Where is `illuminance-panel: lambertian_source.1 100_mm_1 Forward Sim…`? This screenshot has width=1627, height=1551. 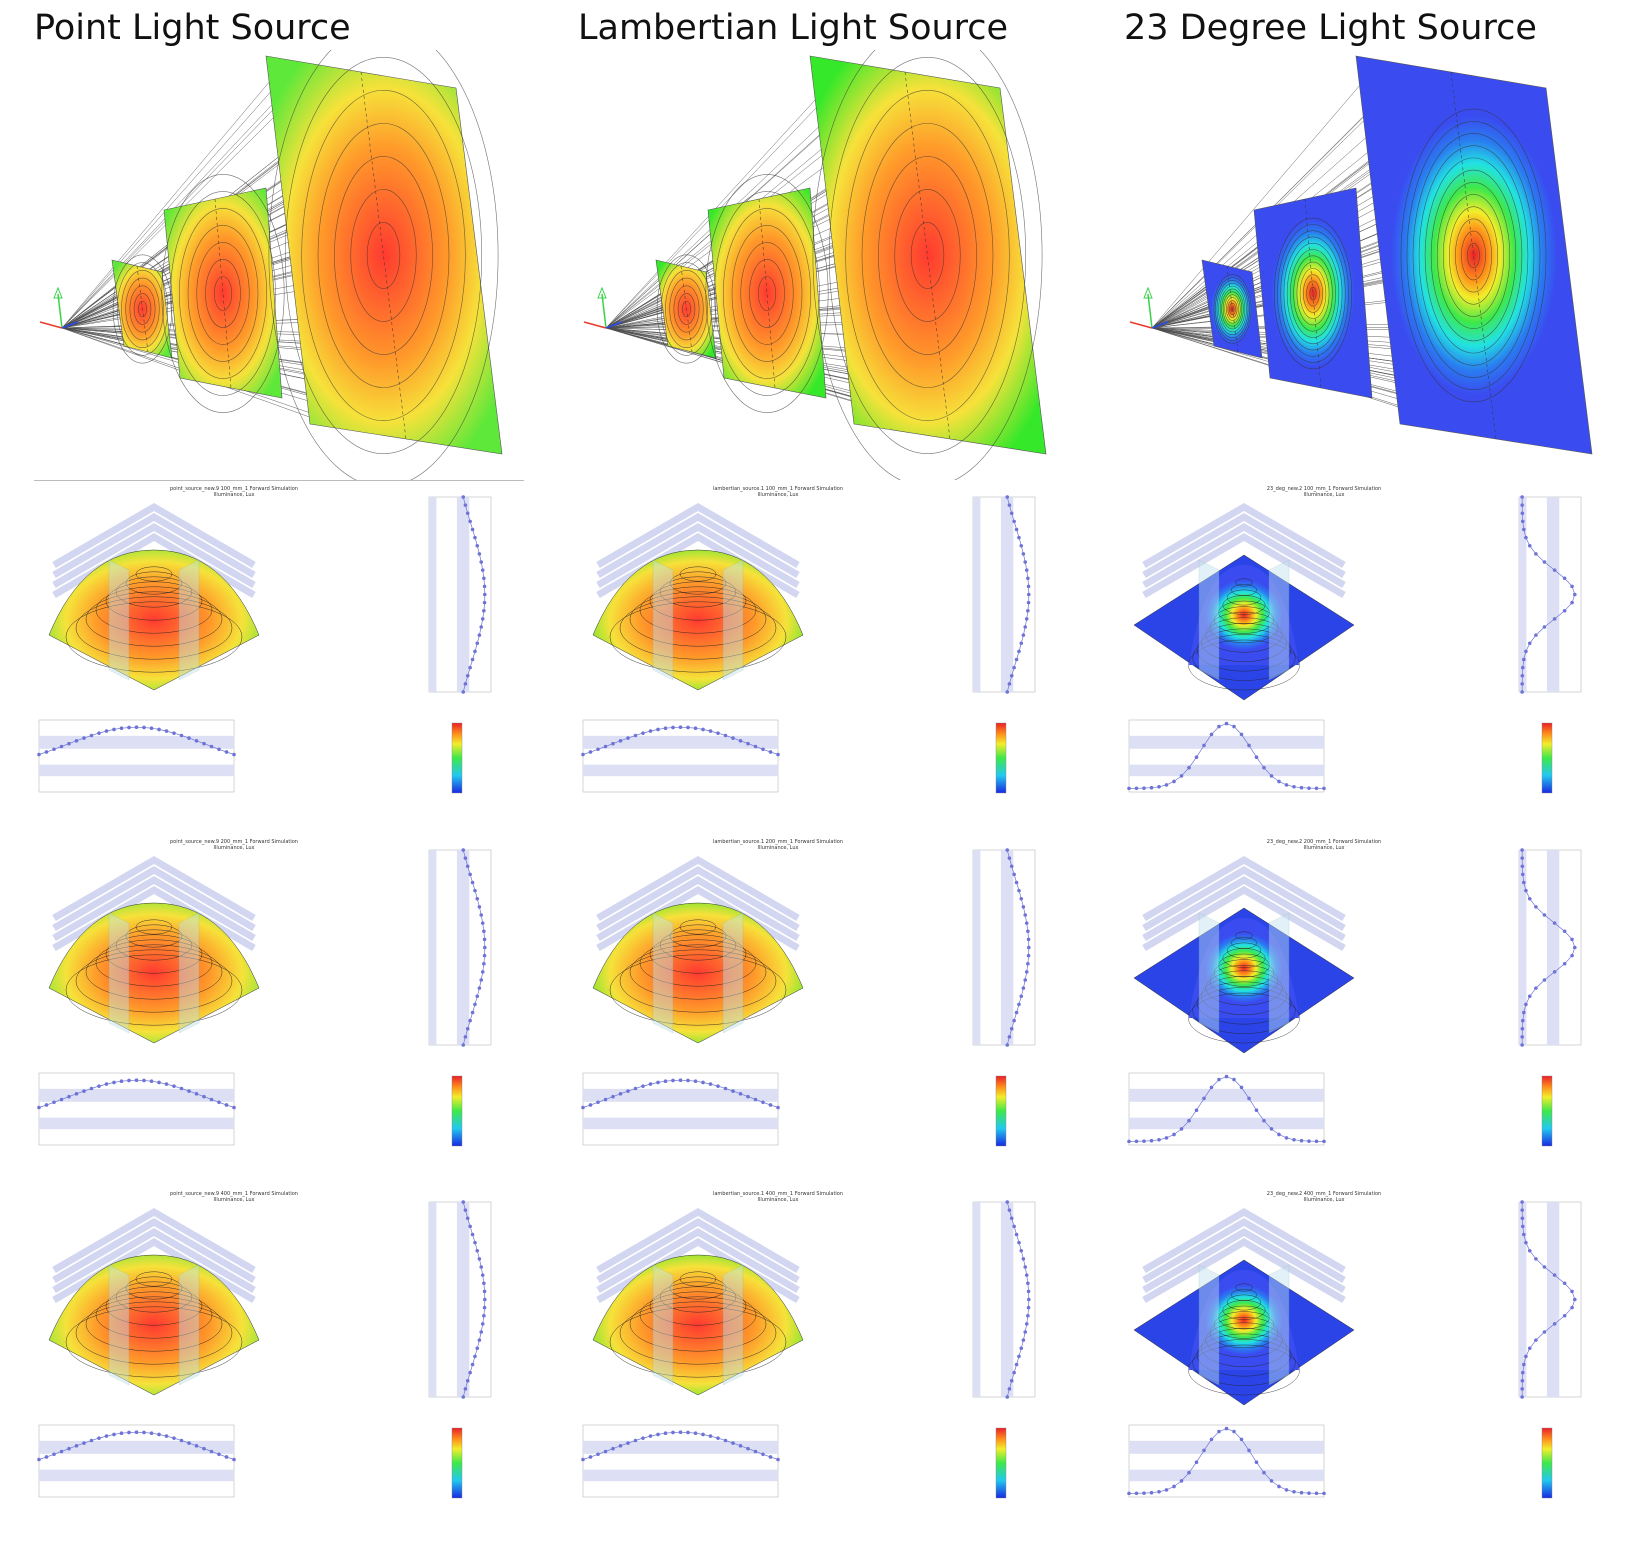
illuminance-panel: lambertian_source.1 100_mm_1 Forward Sim… is located at coordinates (843, 657).